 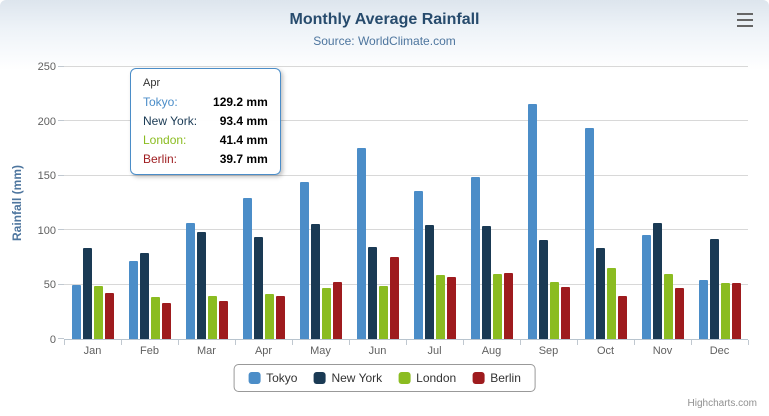 What do you see at coordinates (548, 203) in the screenshot?
I see `bar-group-sep` at bounding box center [548, 203].